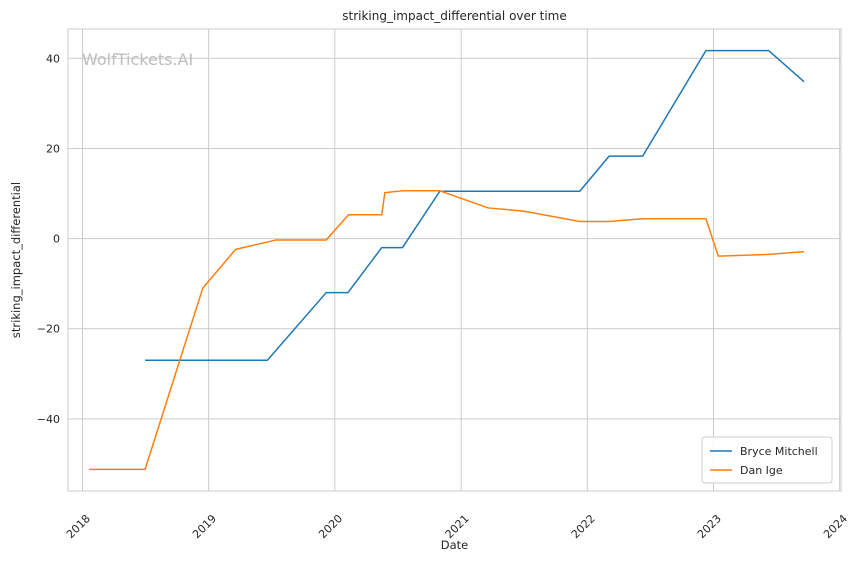  What do you see at coordinates (454, 16) in the screenshot?
I see `chart-title: striking_impact_differential over time` at bounding box center [454, 16].